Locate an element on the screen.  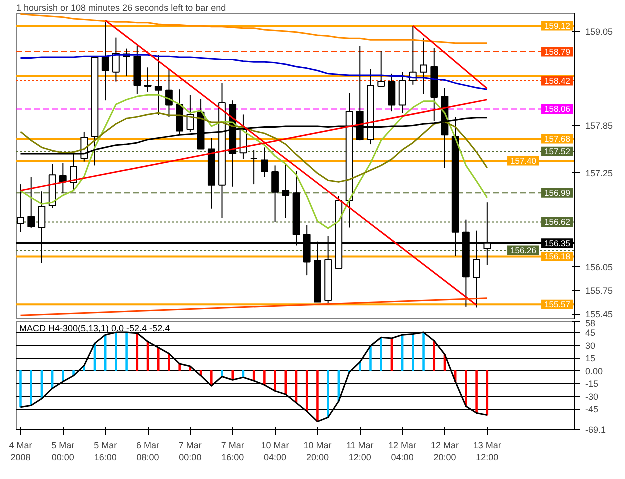
x-tick-label: 12 Mar 04:00 is located at coordinates (402, 451).